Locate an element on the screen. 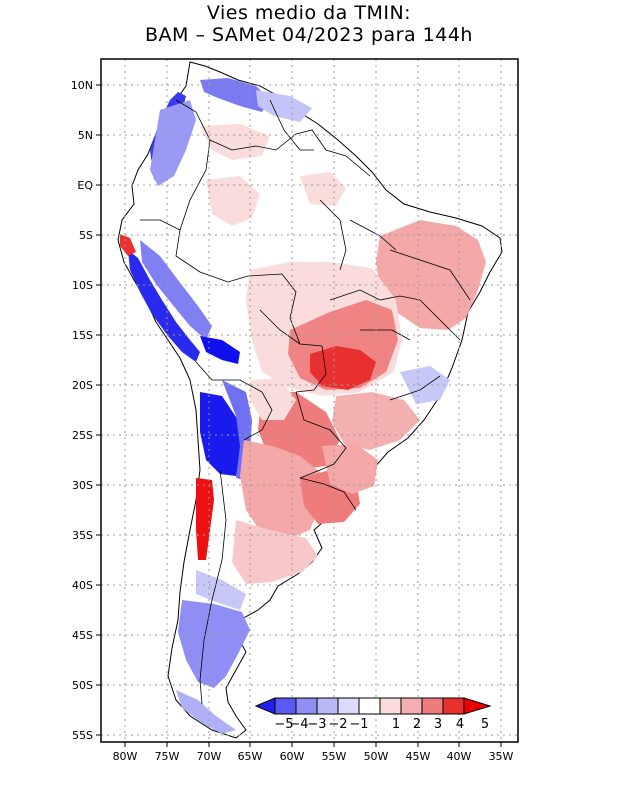 This screenshot has height=800, width=618. colorbar-label: −1 is located at coordinates (358, 724).